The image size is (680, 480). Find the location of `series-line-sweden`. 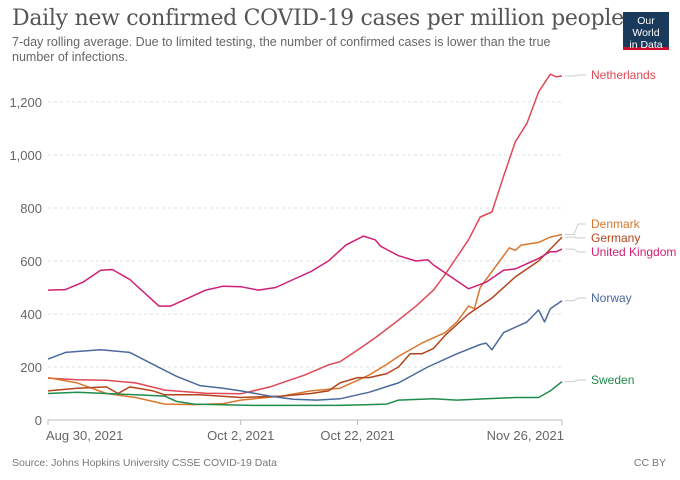

series-line-sweden is located at coordinates (305, 394).